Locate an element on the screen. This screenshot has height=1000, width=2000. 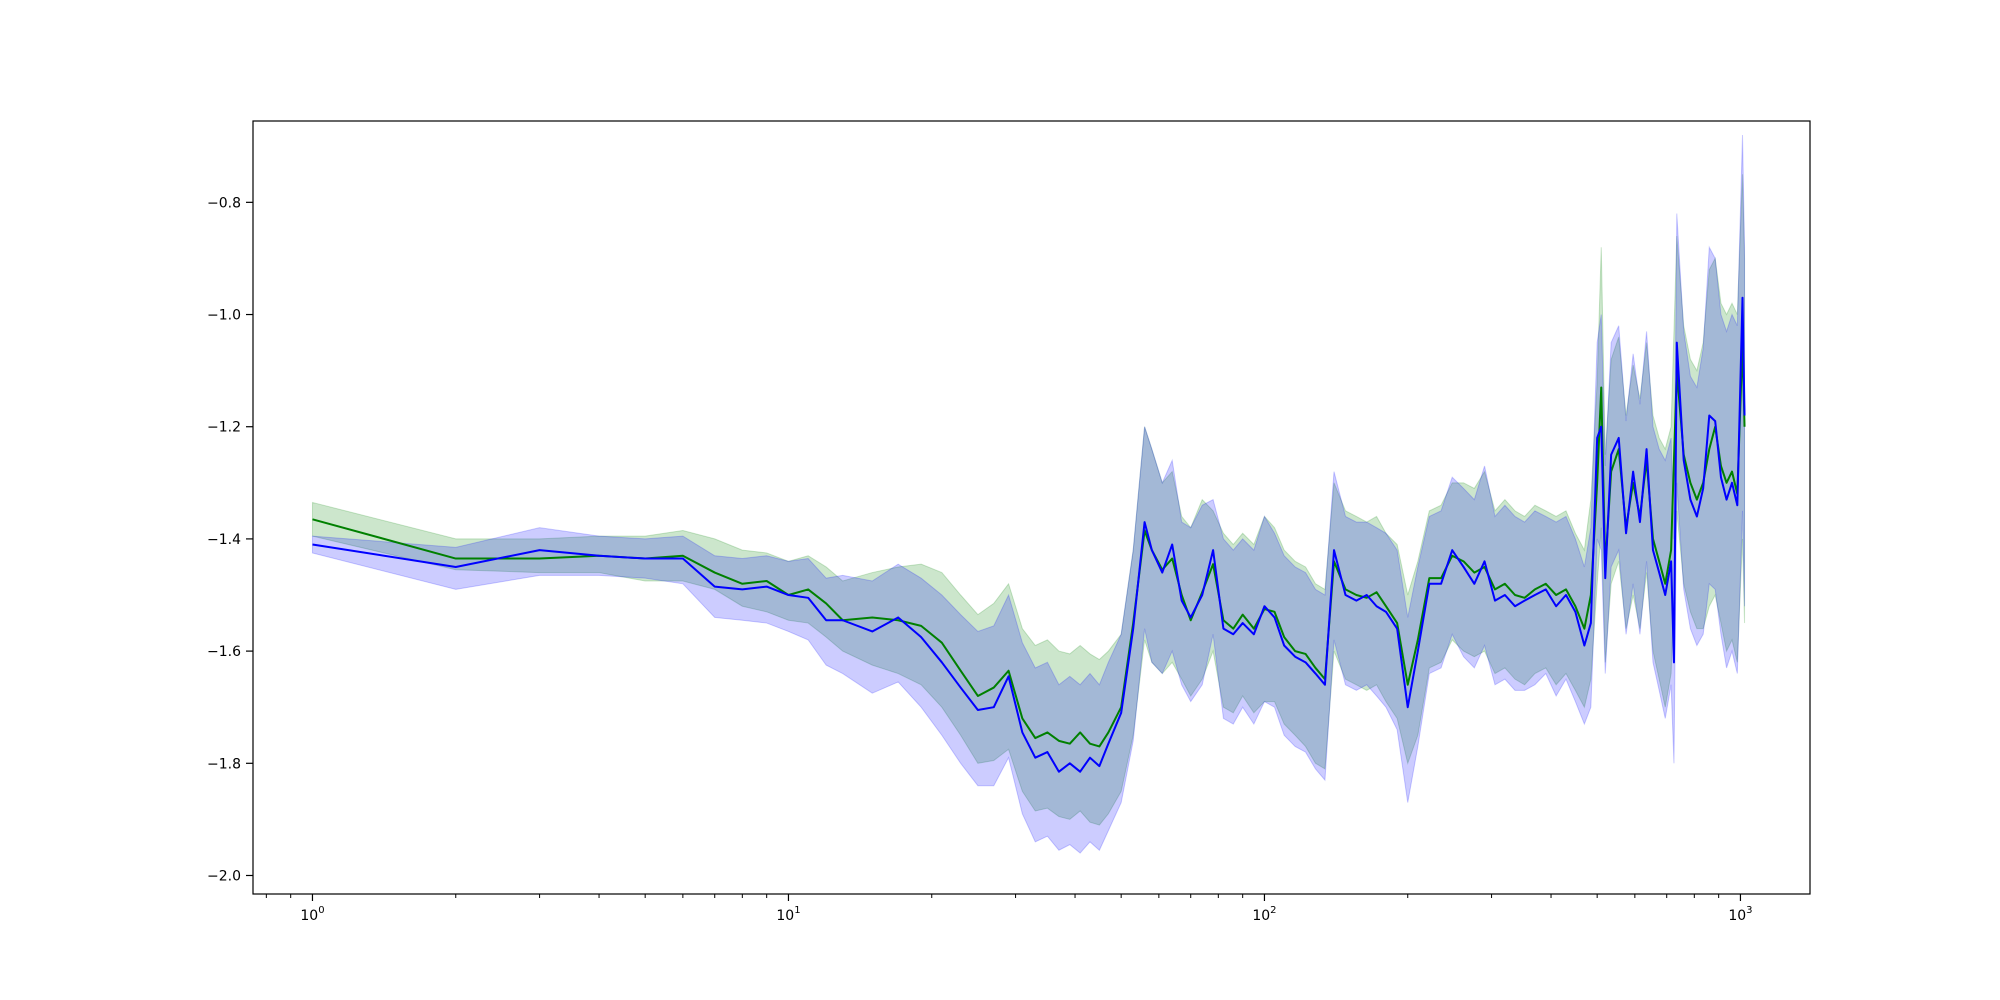
y-tick-label: −1.8 is located at coordinates (224, 764).